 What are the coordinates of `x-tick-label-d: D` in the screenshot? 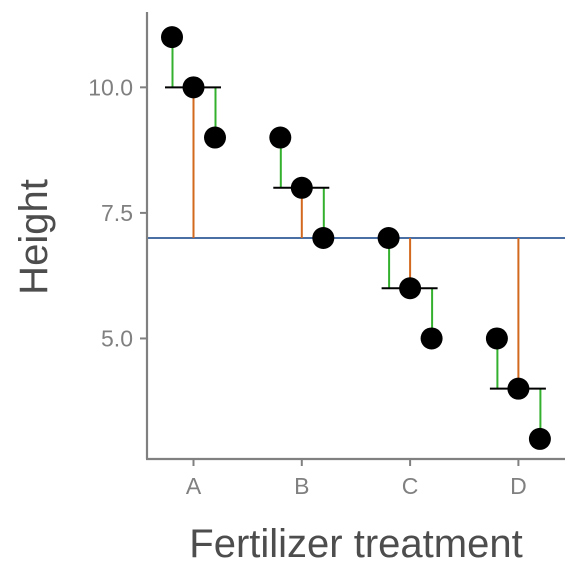 It's located at (518, 486).